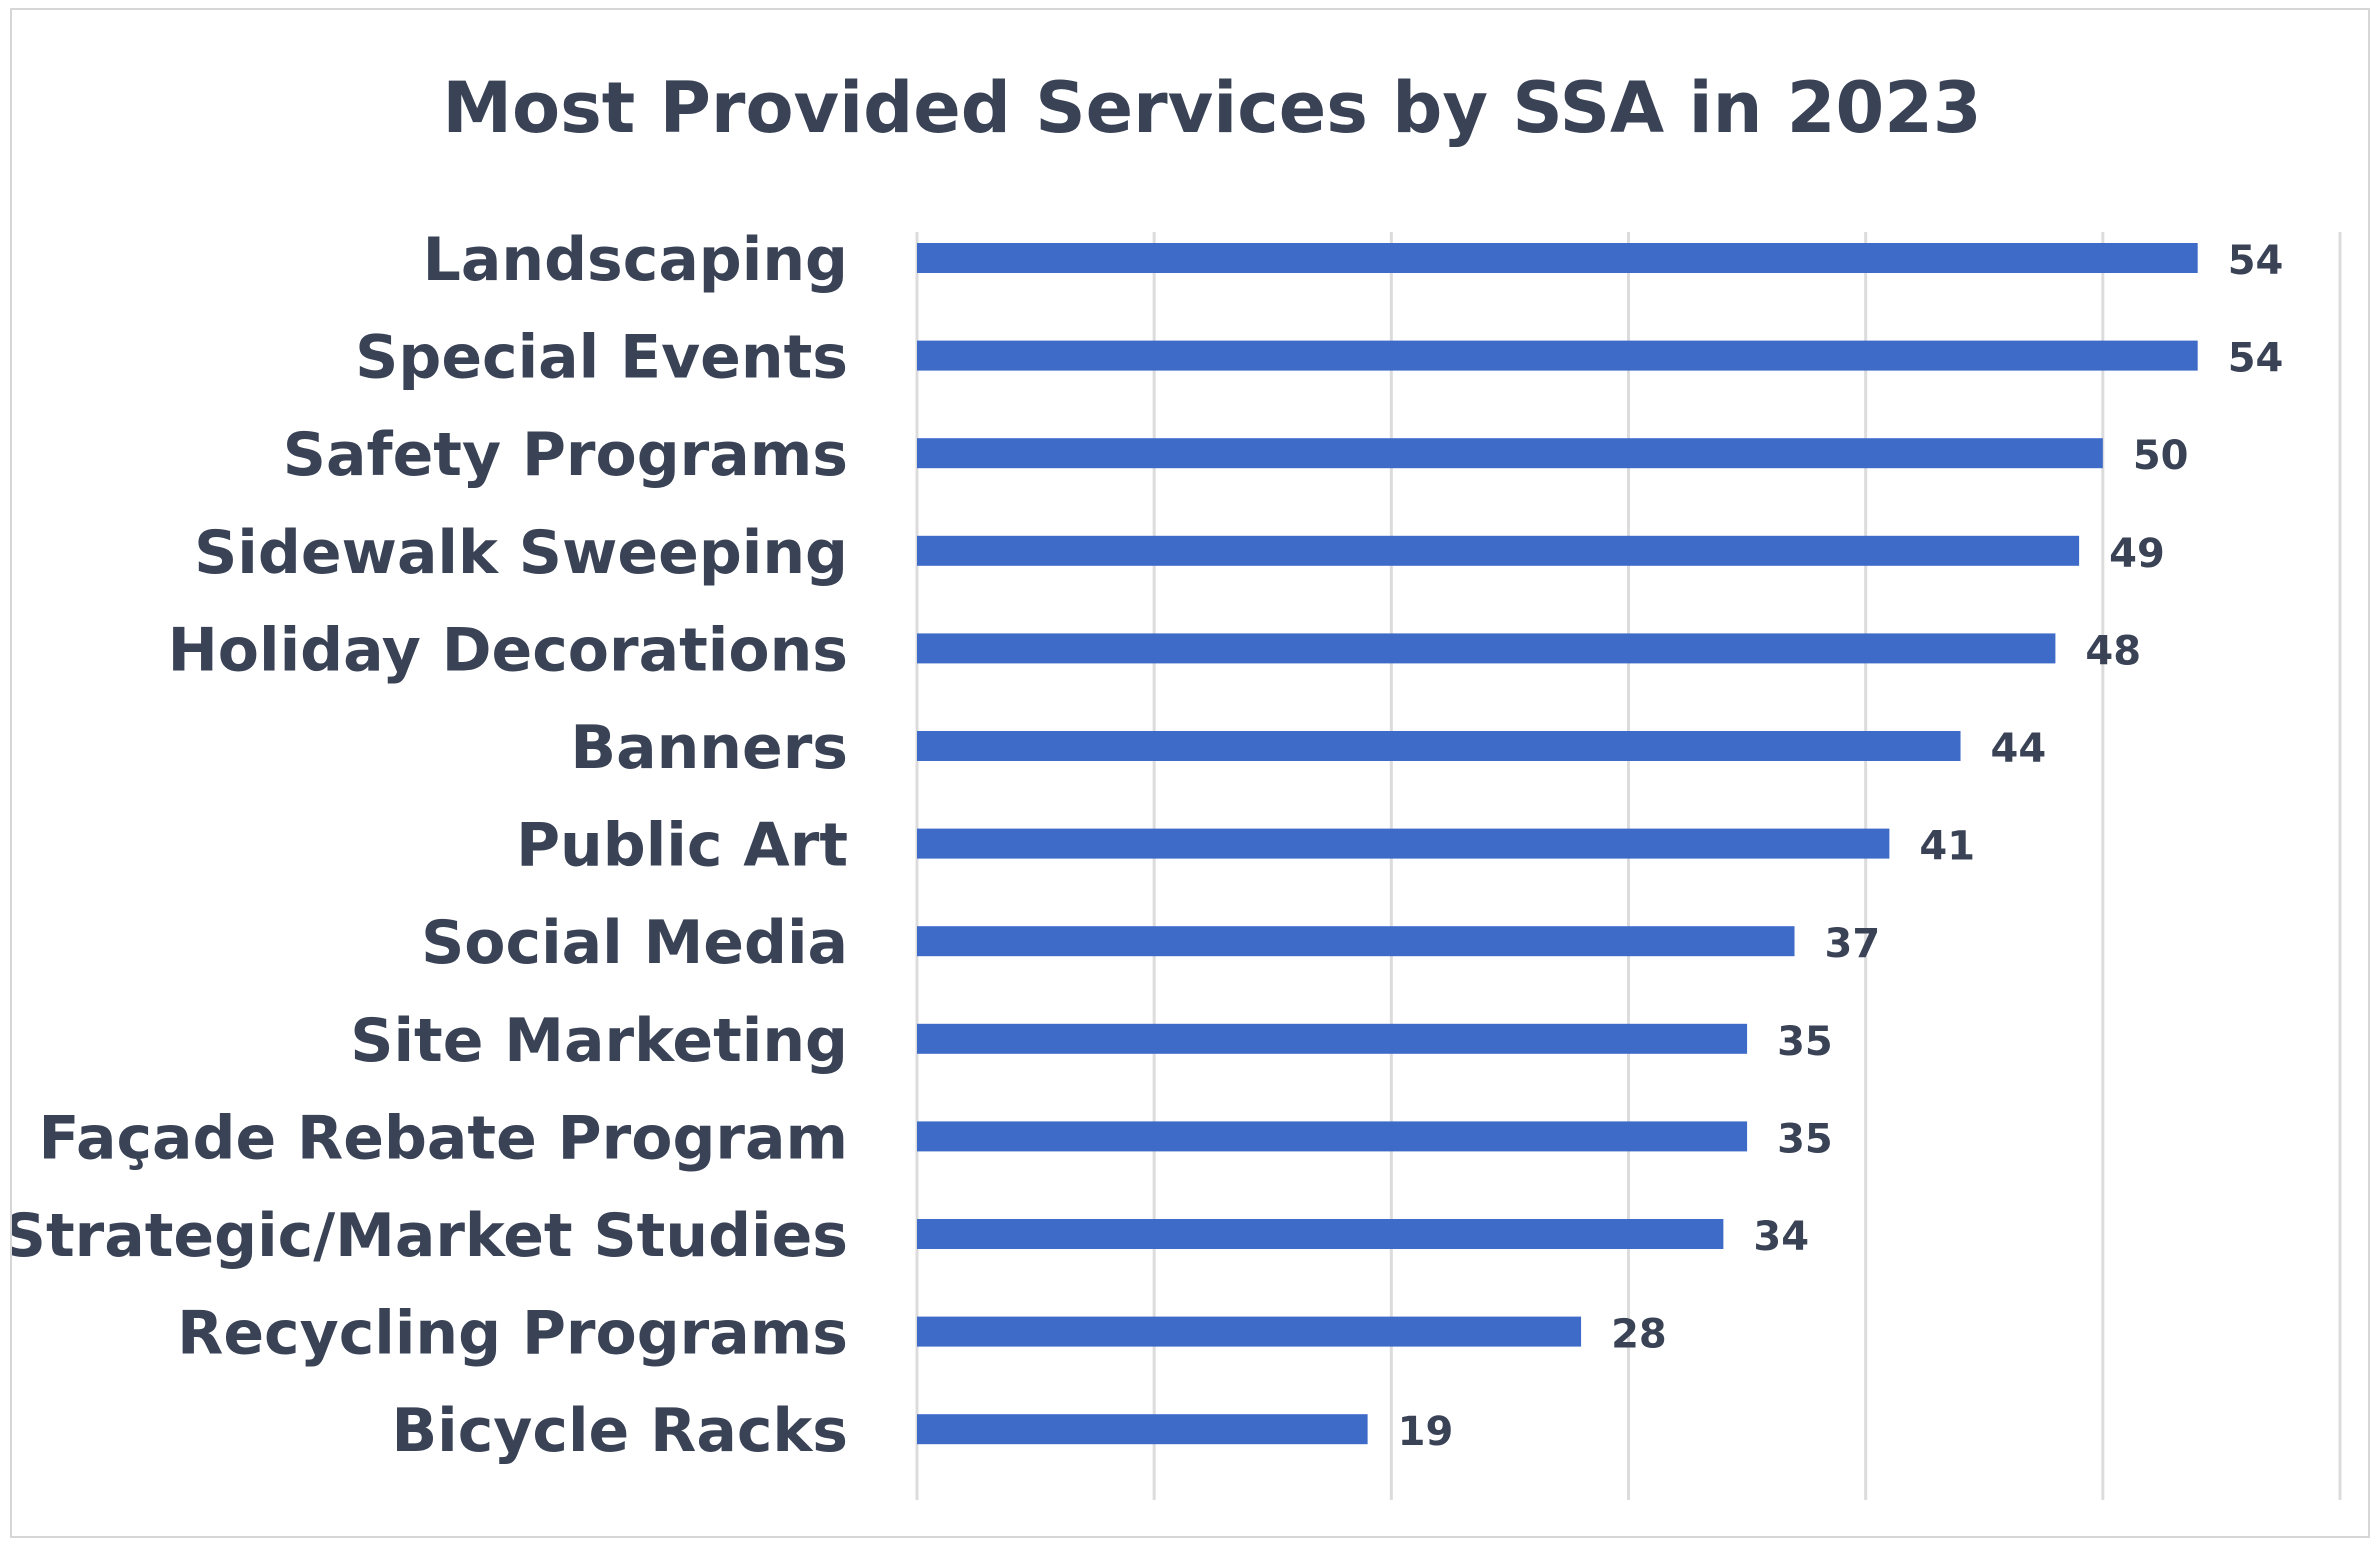 This screenshot has width=2377, height=1547. Describe the element at coordinates (1426, 1432) in the screenshot. I see `data-label: 19` at that location.